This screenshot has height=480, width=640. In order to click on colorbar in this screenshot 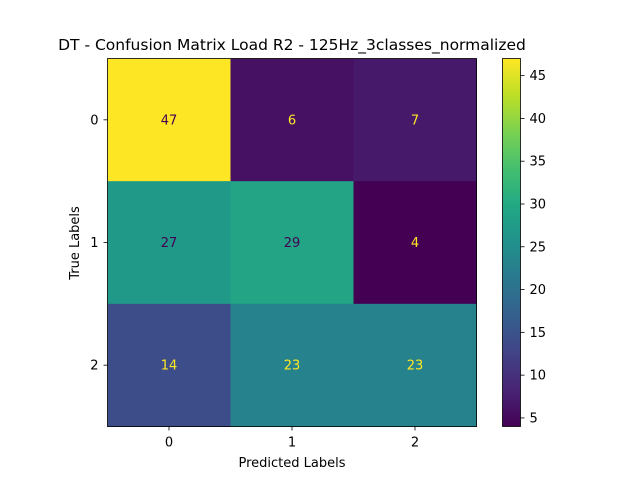, I will do `click(511, 242)`.